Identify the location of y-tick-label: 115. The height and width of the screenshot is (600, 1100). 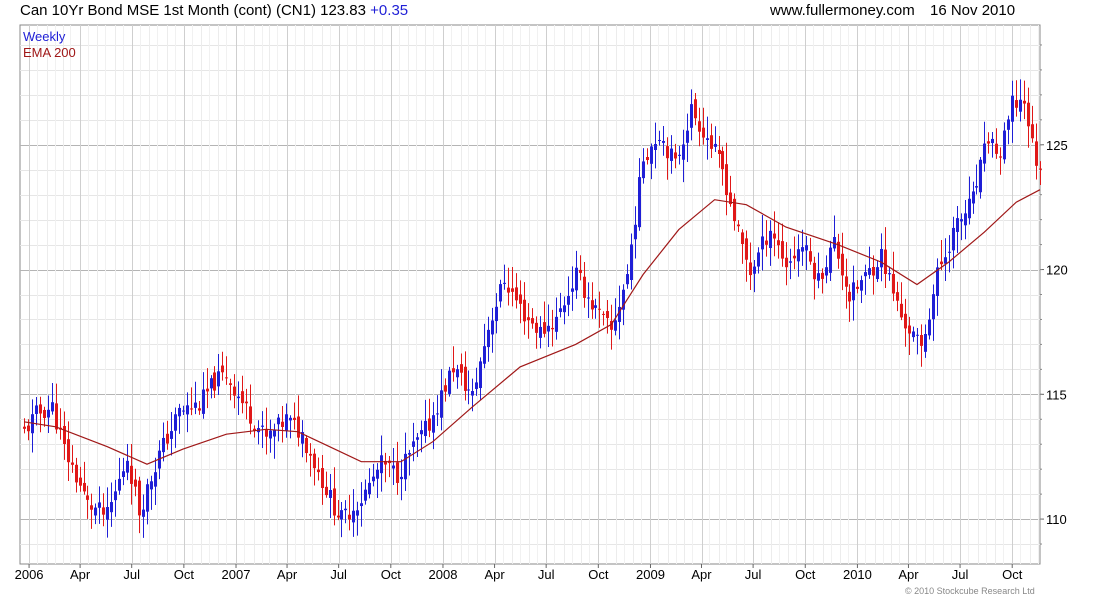
(1056, 394).